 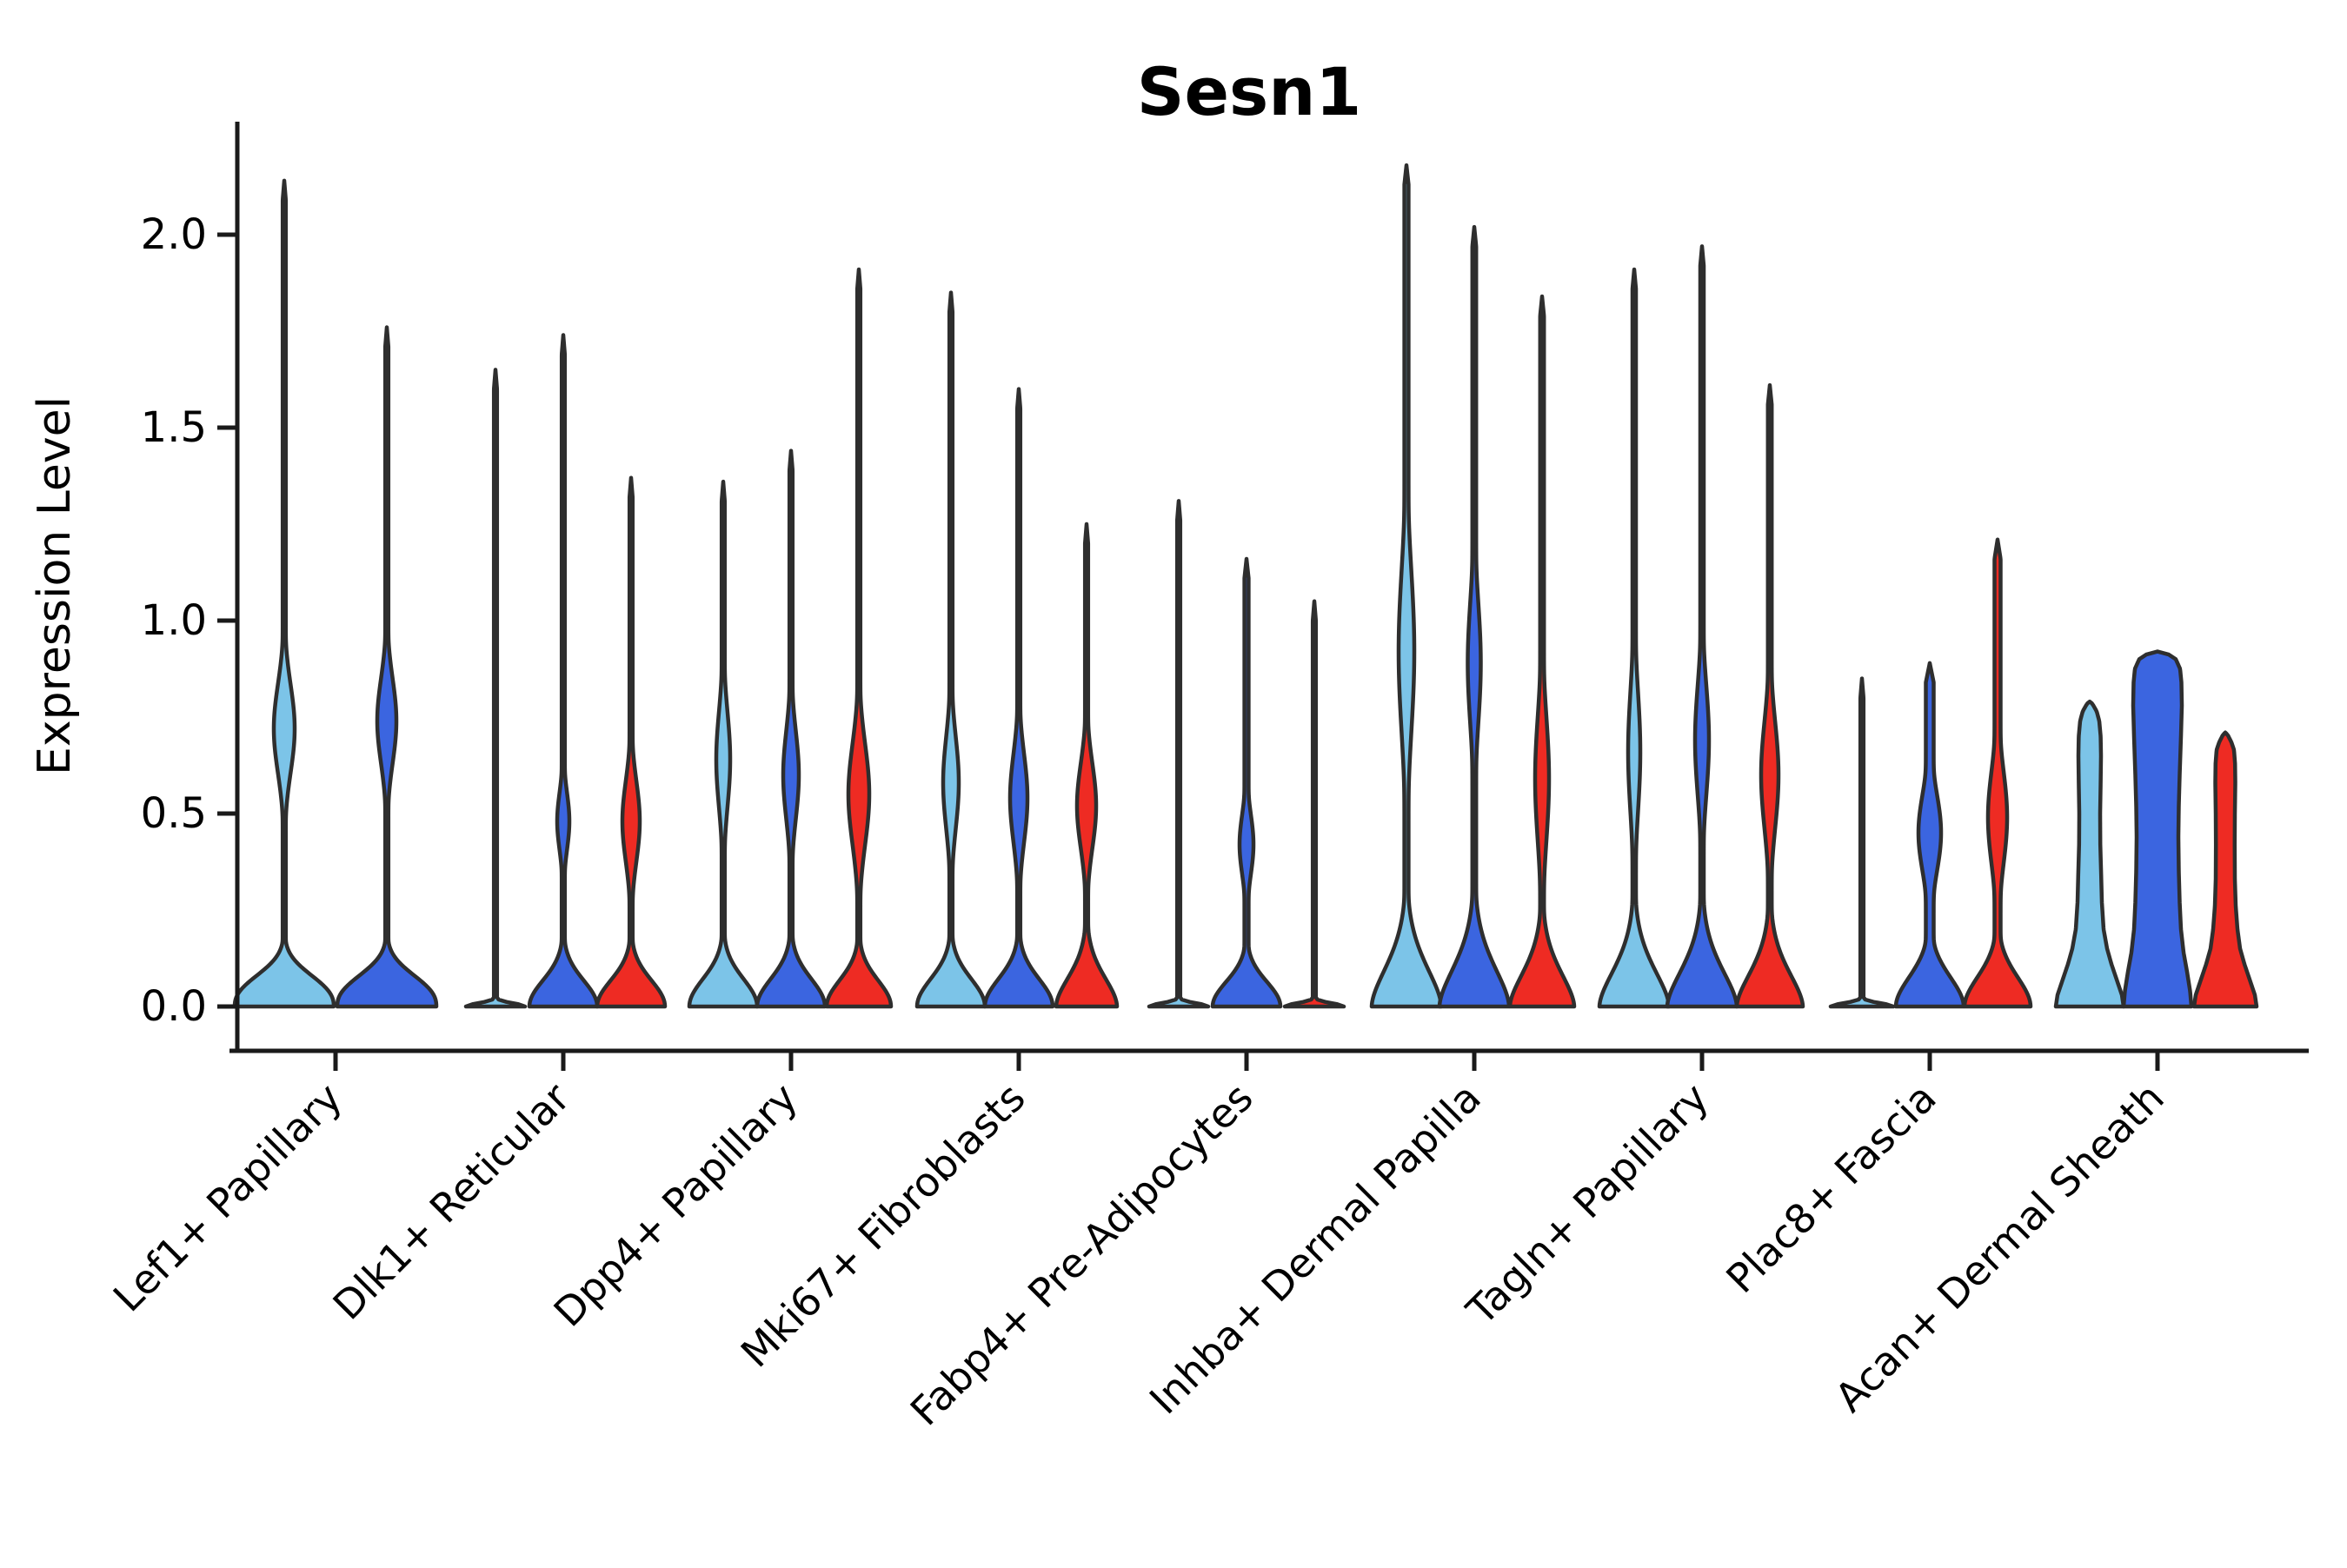 I want to click on violin-4-split-lightblue, so click(x=951, y=649).